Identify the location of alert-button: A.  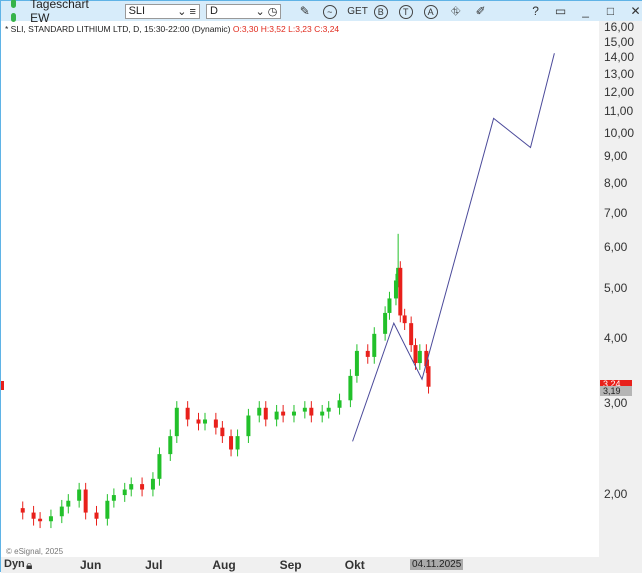
(430, 11).